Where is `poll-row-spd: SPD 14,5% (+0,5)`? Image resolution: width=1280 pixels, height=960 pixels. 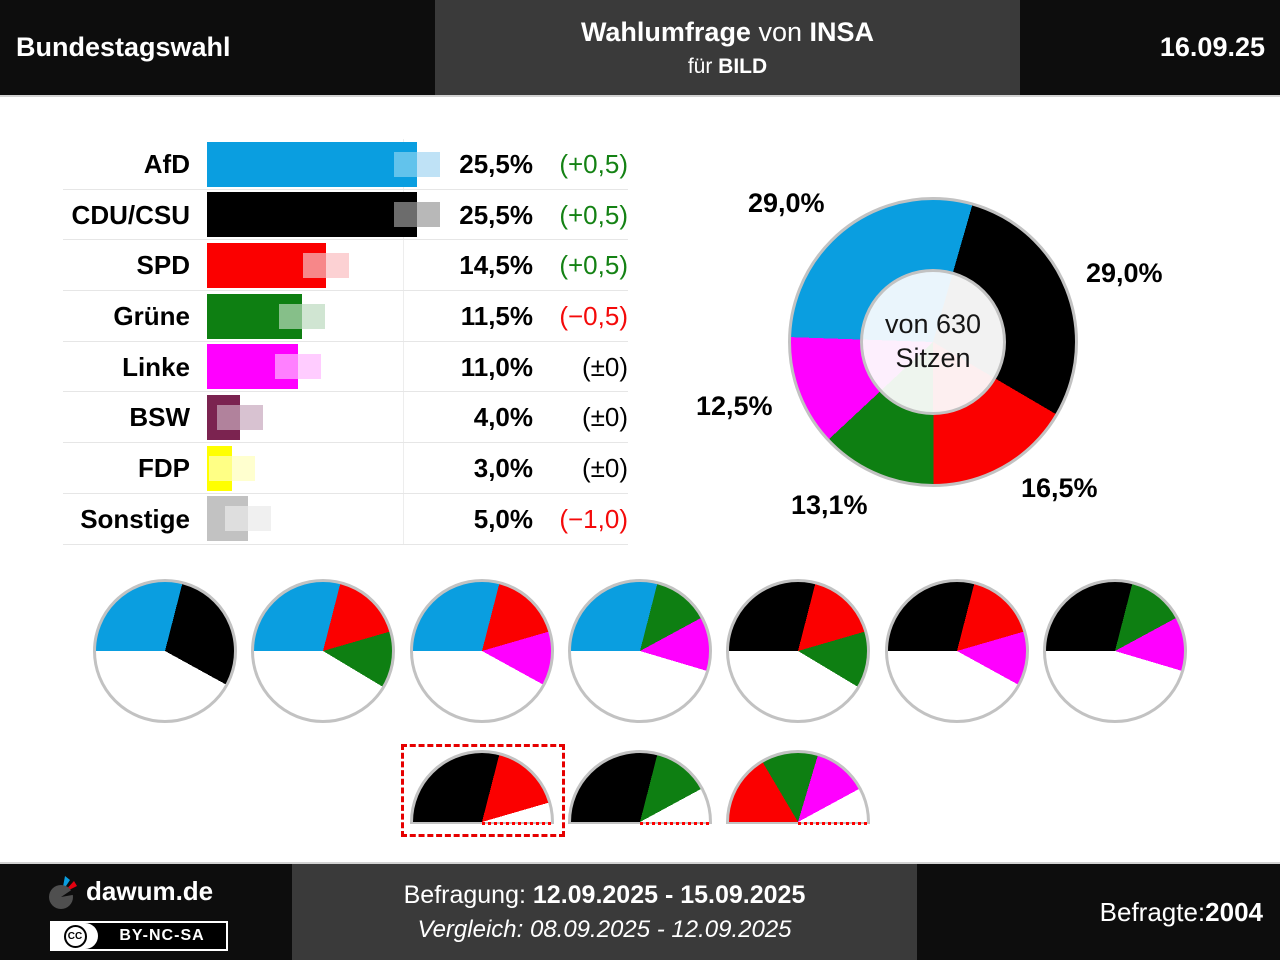 poll-row-spd: SPD 14,5% (+0,5) is located at coordinates (345, 266).